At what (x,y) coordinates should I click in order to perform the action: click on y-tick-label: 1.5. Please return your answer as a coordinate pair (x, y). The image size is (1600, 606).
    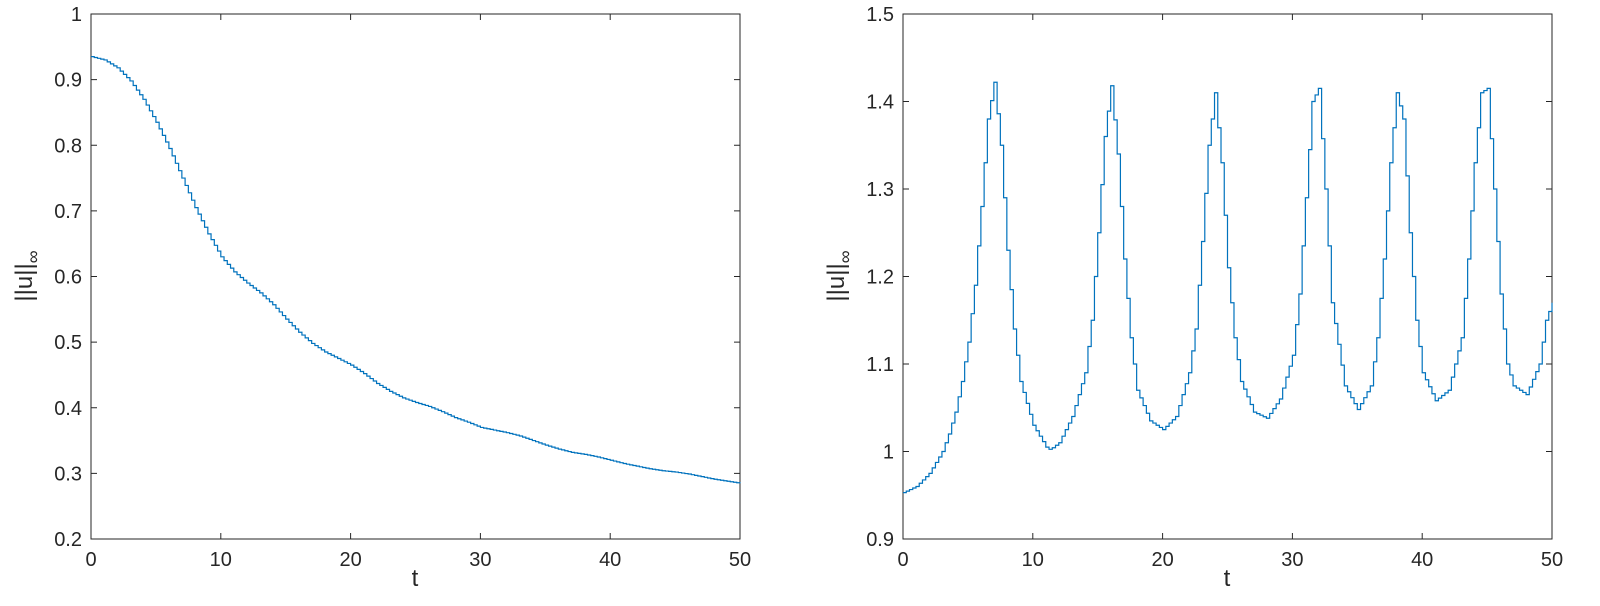
    Looking at the image, I should click on (880, 15).